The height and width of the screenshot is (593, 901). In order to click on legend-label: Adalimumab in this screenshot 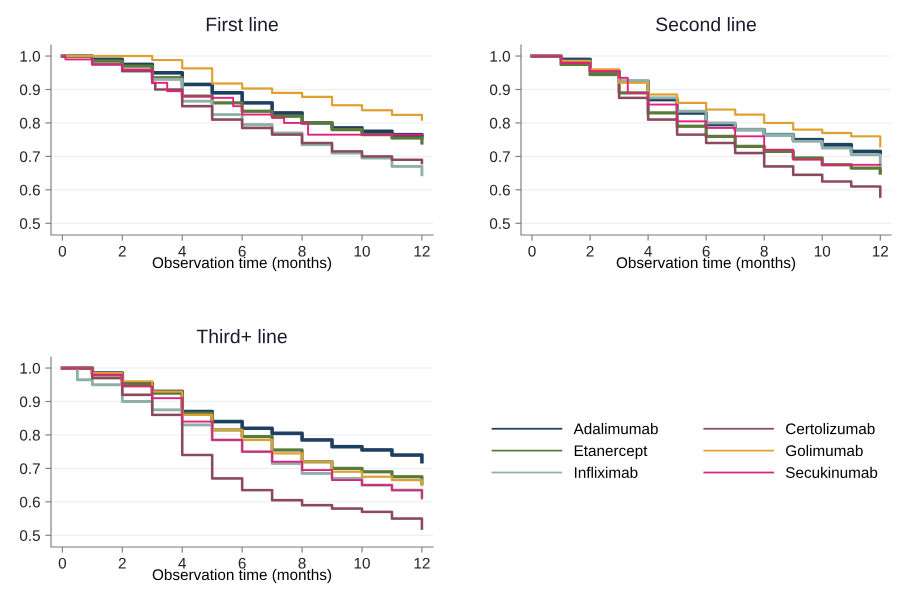, I will do `click(616, 428)`.